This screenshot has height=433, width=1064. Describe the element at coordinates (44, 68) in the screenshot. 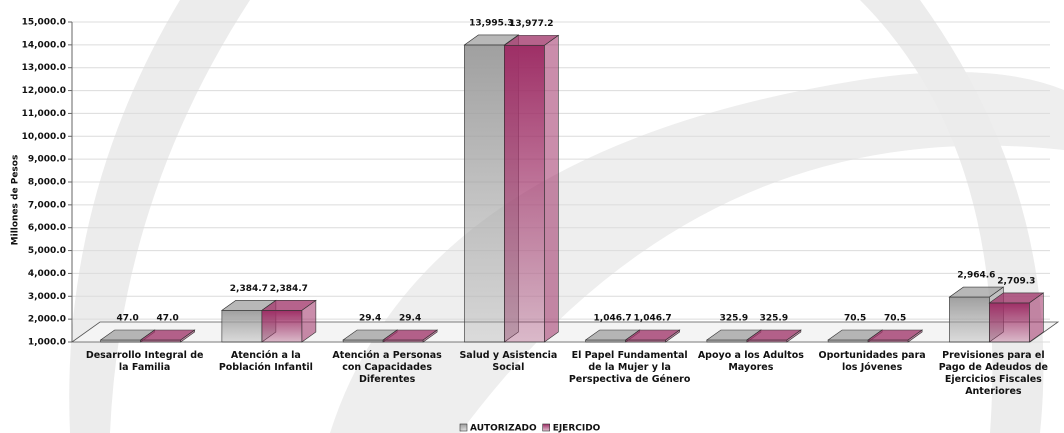

I see `y-tick-label: 13,000.0` at that location.